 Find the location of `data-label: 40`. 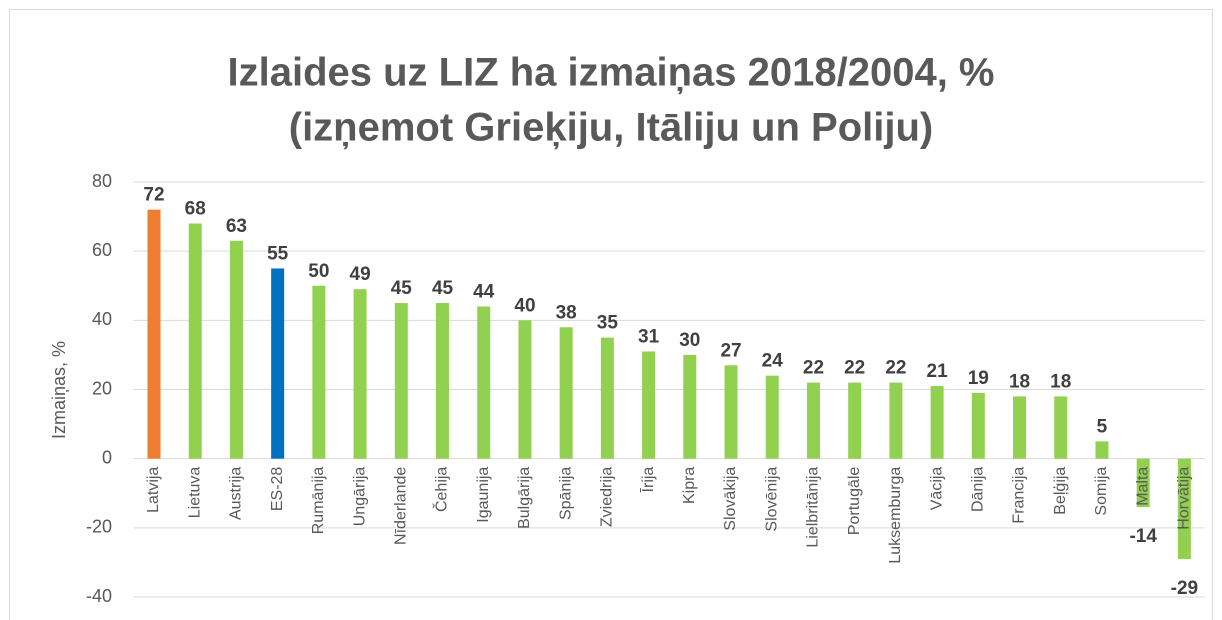

data-label: 40 is located at coordinates (524, 305).